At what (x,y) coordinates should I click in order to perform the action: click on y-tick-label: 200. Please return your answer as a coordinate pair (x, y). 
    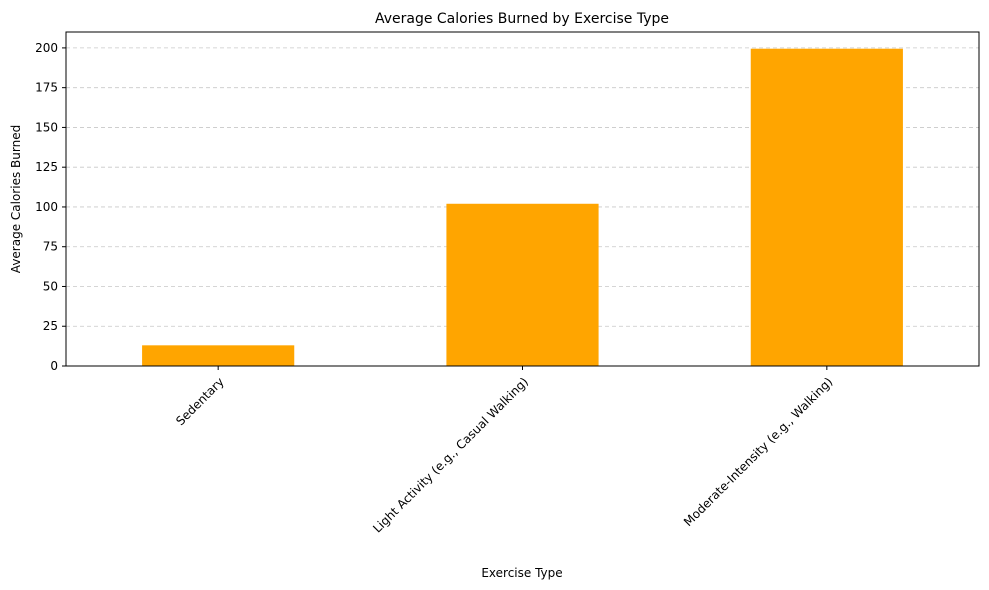
    Looking at the image, I should click on (46, 48).